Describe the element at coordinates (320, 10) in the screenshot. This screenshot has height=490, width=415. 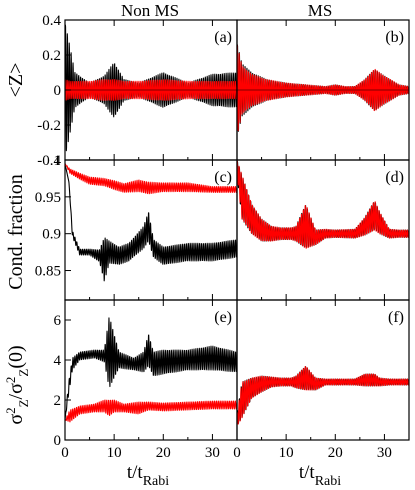
I see `column-title-ms: MS` at that location.